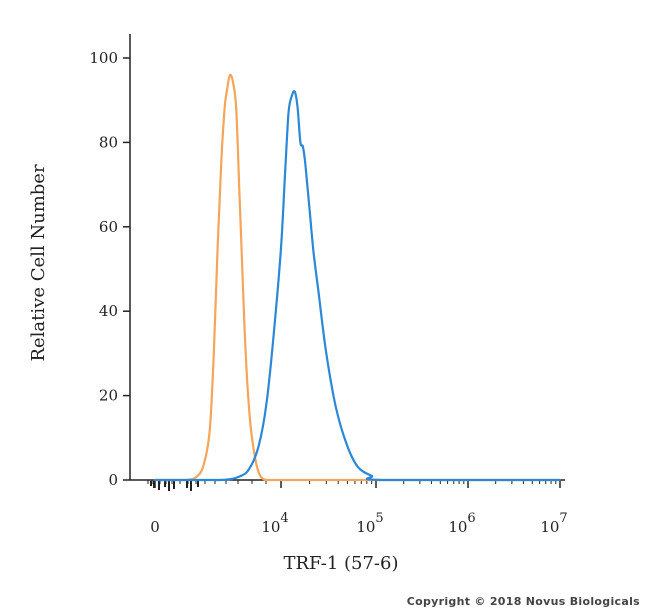 Image resolution: width=650 pixels, height=614 pixels. What do you see at coordinates (110, 261) in the screenshot?
I see `y-axis: 0 20 40 60 80 100` at bounding box center [110, 261].